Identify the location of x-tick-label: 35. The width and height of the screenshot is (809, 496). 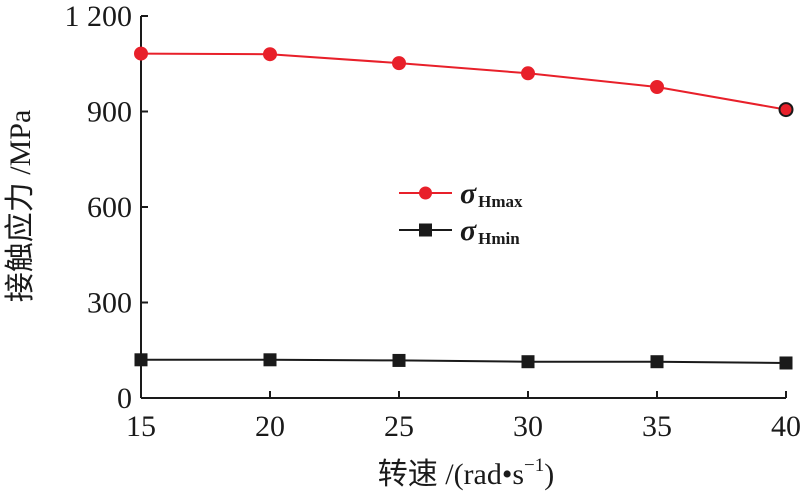
(657, 426).